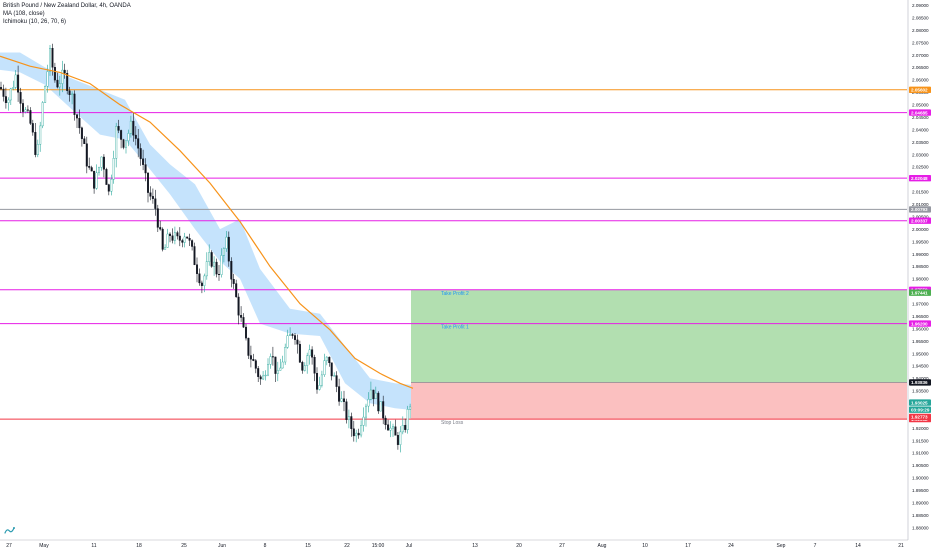 The image size is (932, 550). What do you see at coordinates (920, 241) in the screenshot?
I see `y-tick-label: 1.99500` at bounding box center [920, 241].